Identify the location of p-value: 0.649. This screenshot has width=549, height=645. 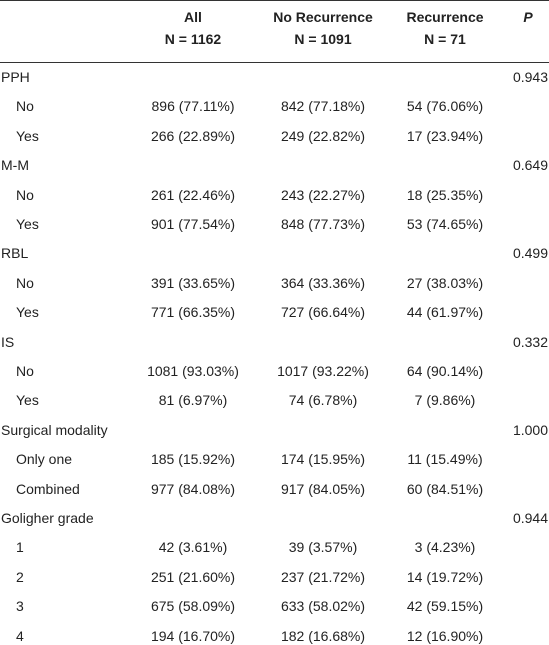
(530, 165).